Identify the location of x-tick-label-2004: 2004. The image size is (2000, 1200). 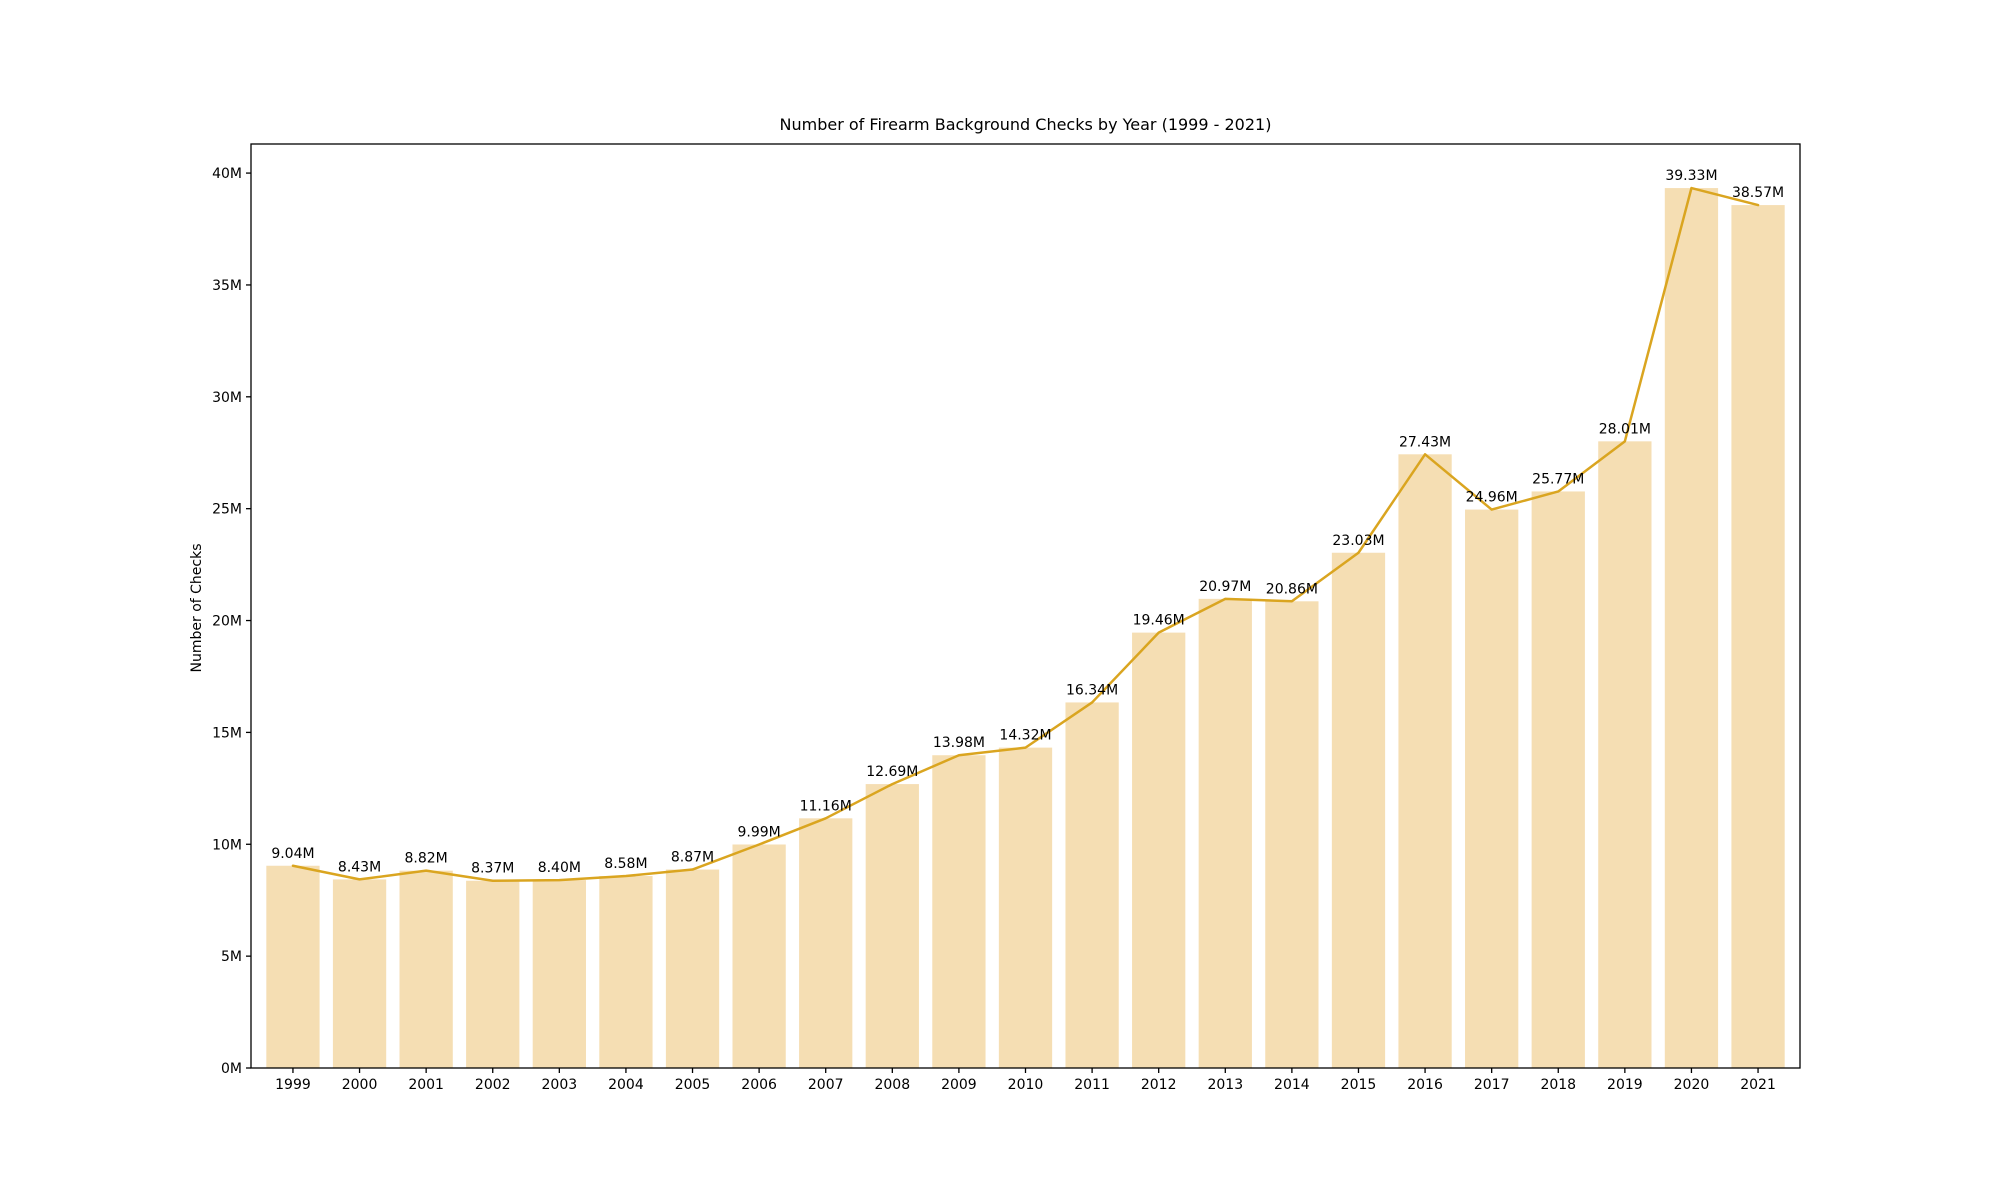
(626, 1085).